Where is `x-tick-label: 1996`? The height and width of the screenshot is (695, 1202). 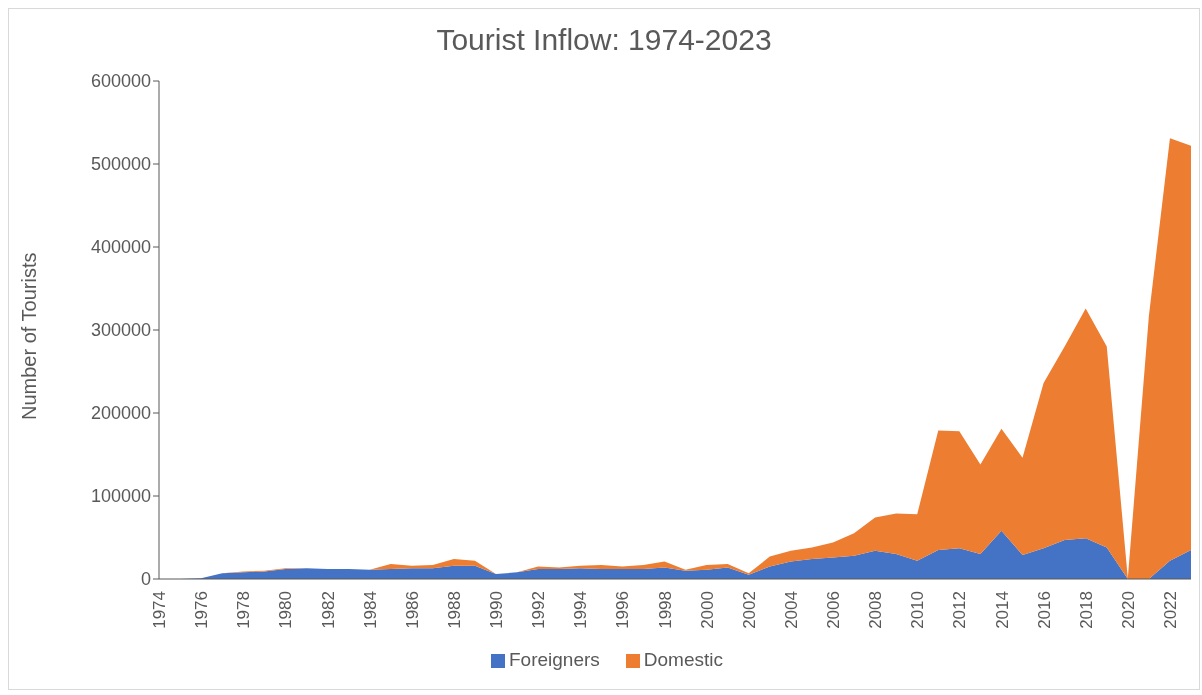
x-tick-label: 1996 is located at coordinates (623, 610).